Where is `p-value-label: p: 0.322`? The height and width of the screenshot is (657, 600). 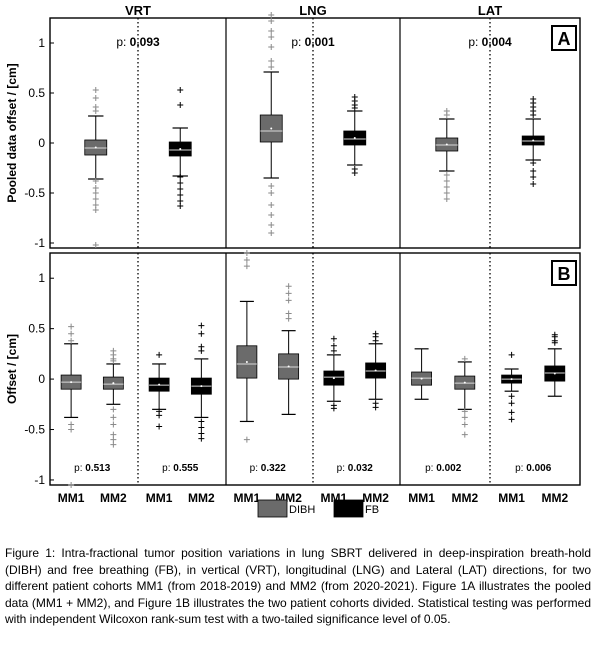 p-value-label: p: 0.322 is located at coordinates (268, 468).